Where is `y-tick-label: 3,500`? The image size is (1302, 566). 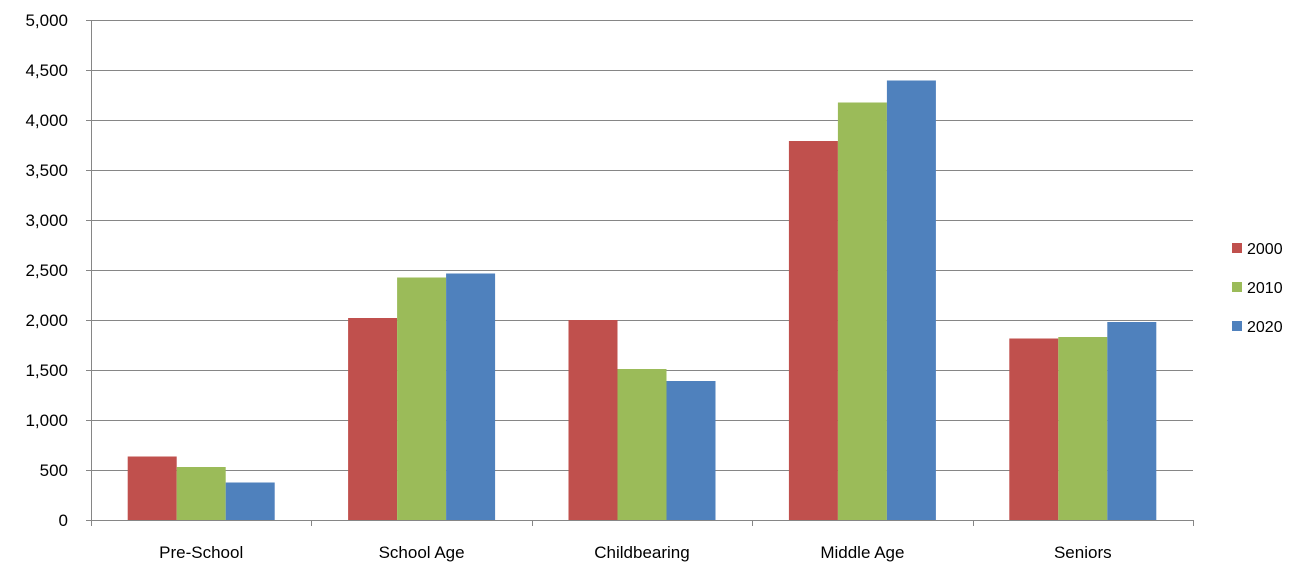 y-tick-label: 3,500 is located at coordinates (46, 170).